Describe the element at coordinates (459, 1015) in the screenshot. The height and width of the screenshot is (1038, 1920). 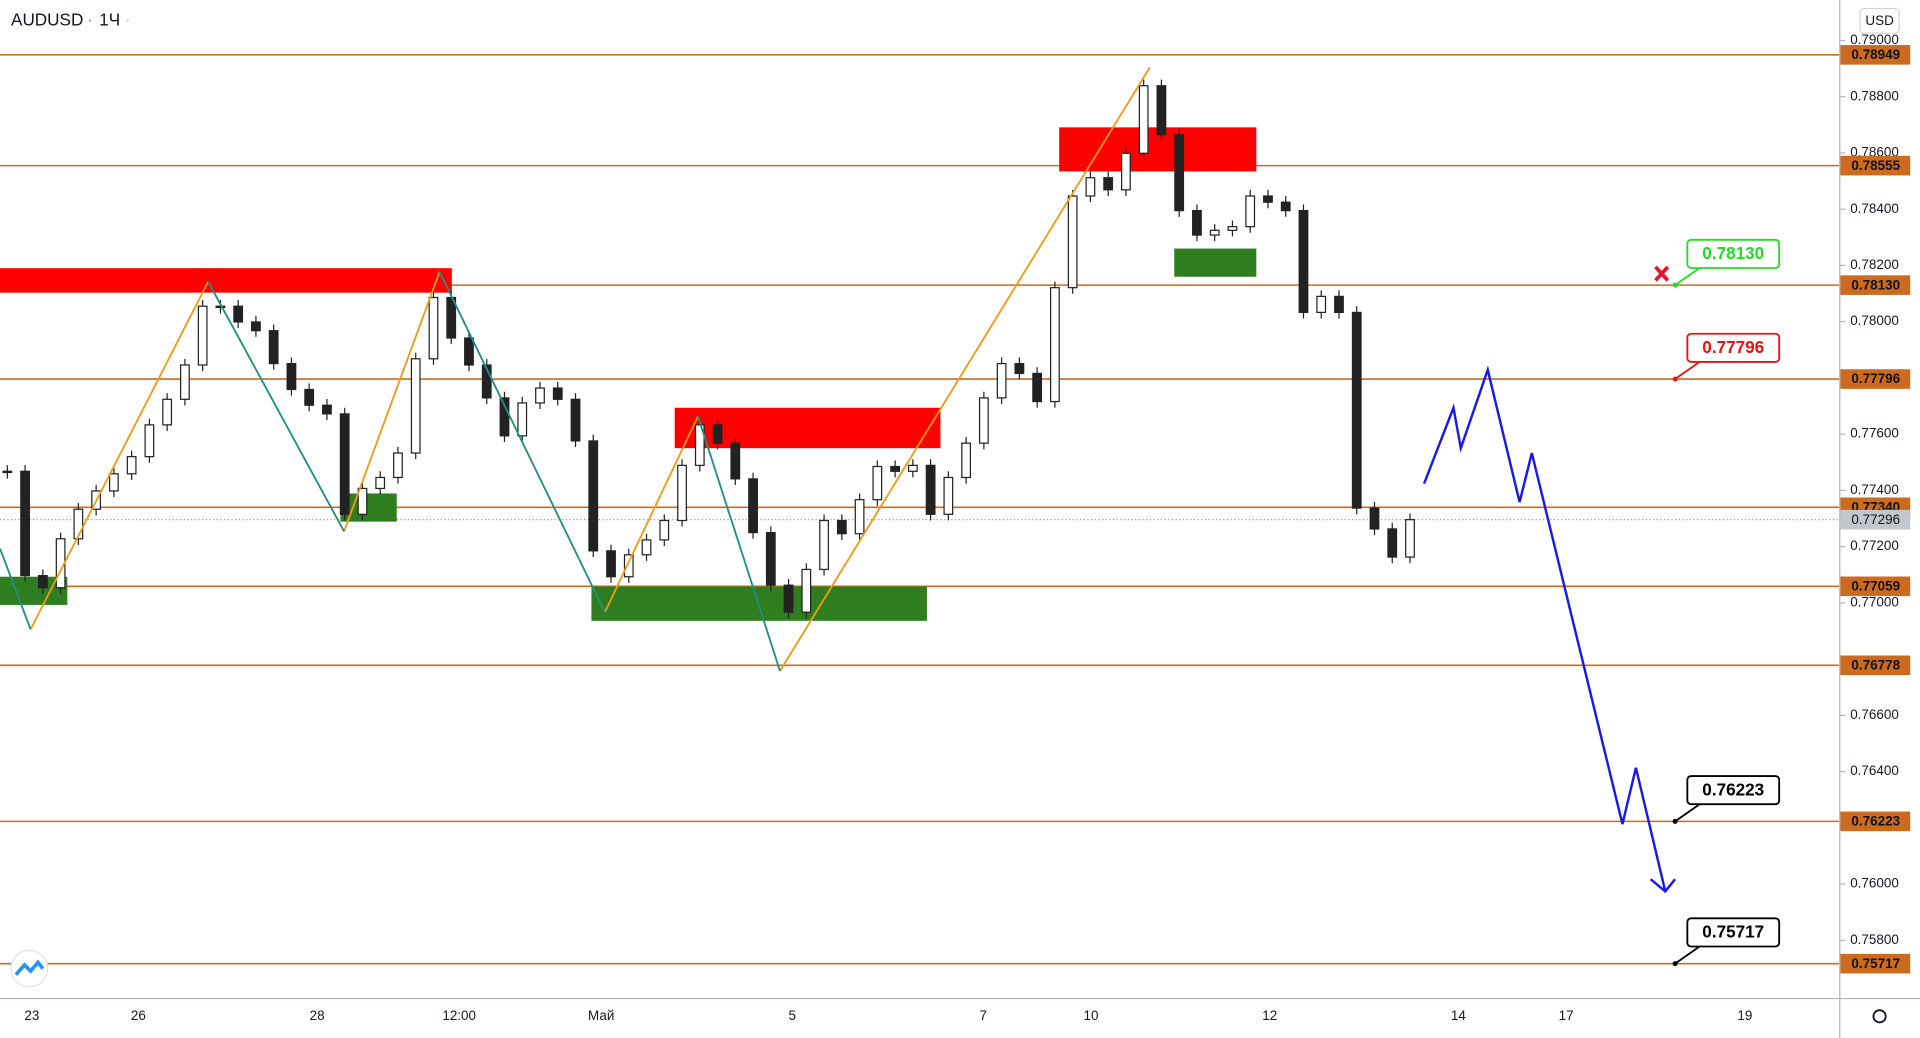
I see `x-tick-label: 12:00` at that location.